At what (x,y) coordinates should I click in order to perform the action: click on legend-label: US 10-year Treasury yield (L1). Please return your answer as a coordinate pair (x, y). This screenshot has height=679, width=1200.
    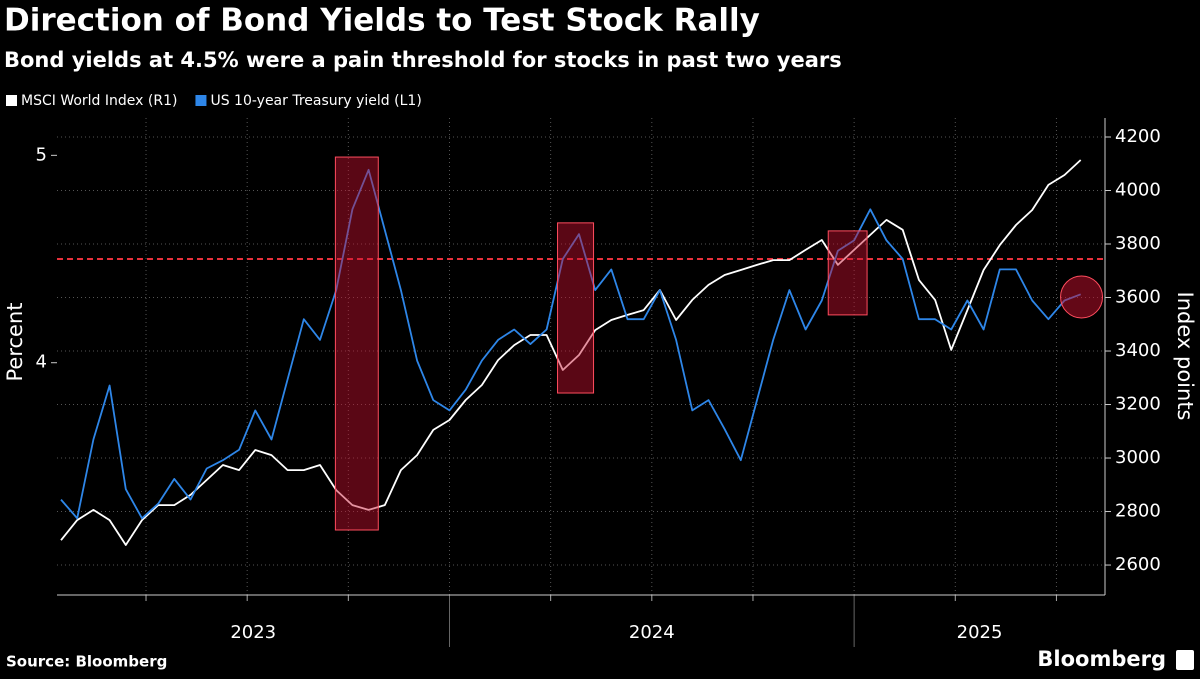
    Looking at the image, I should click on (315, 101).